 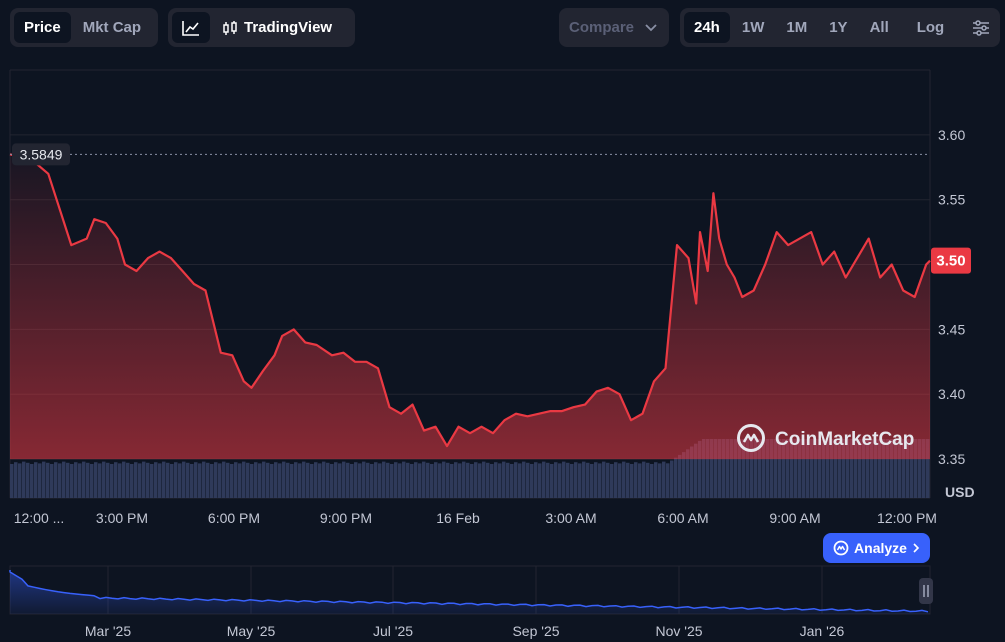 I want to click on log-scale-button: Log, so click(x=930, y=27).